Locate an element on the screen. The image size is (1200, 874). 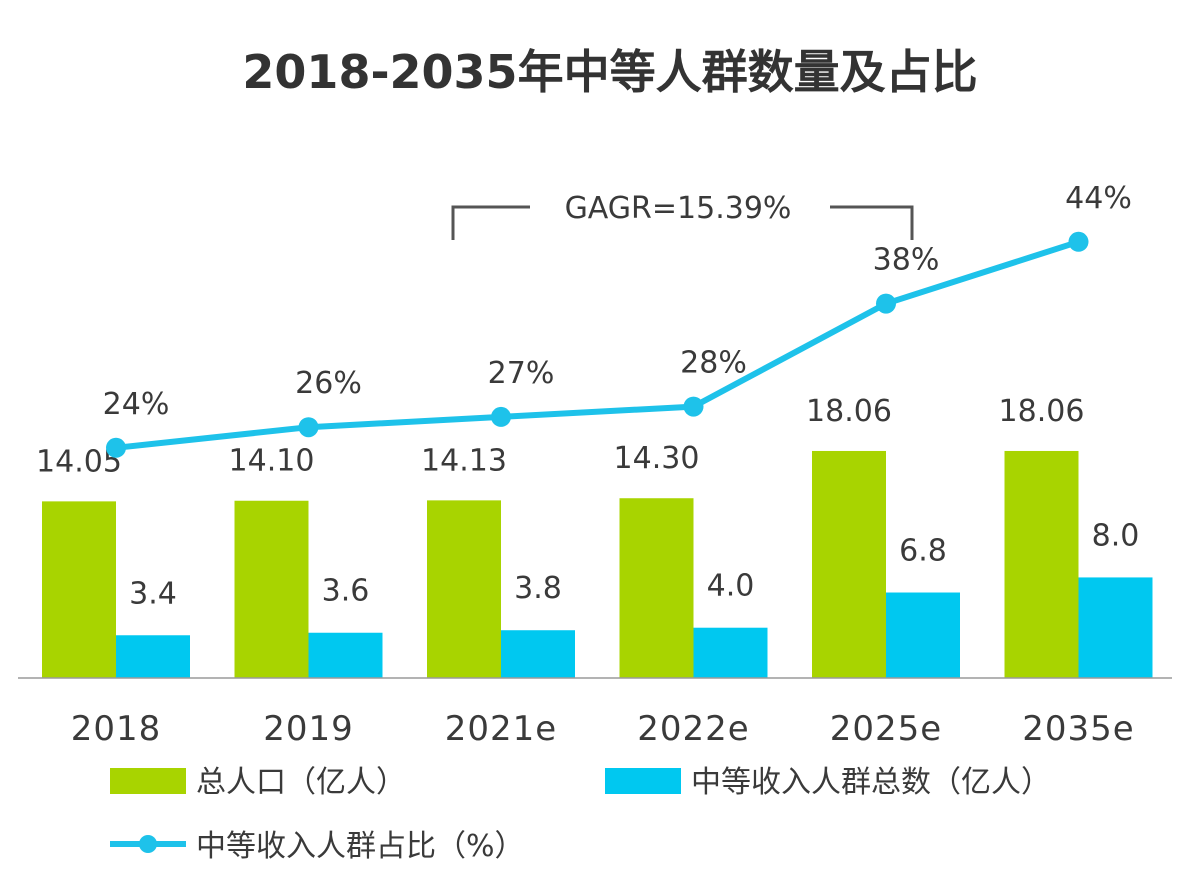
label-middle-income-2021e: 3.8 is located at coordinates (538, 588).